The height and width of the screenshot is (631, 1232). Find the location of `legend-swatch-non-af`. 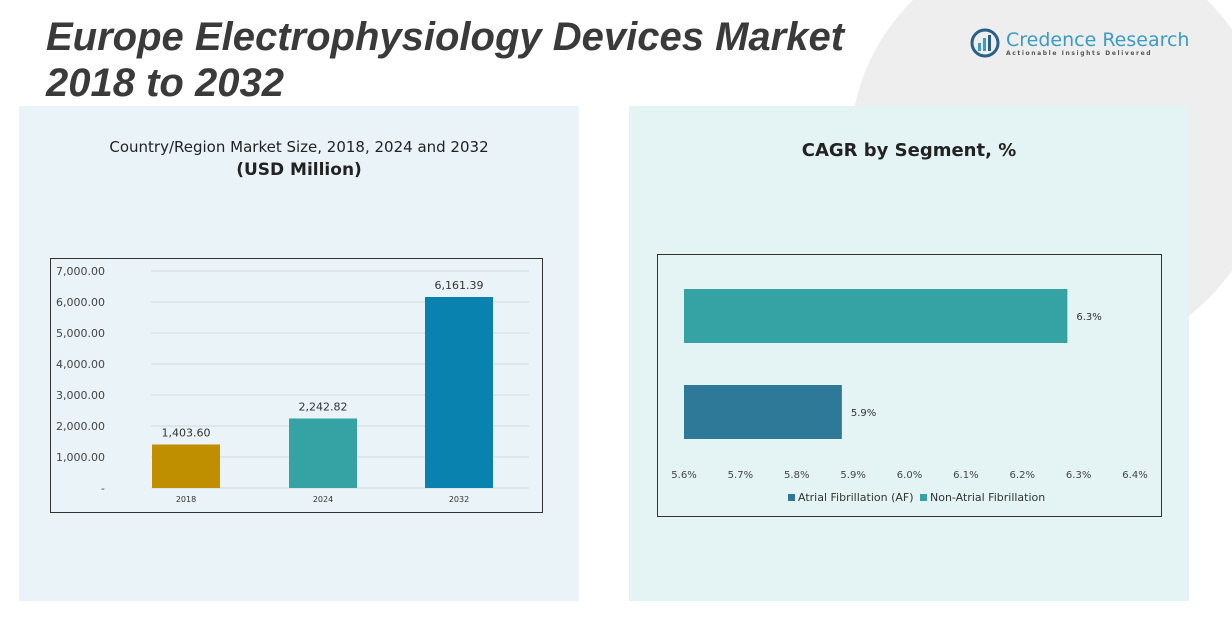

legend-swatch-non-af is located at coordinates (923, 497).